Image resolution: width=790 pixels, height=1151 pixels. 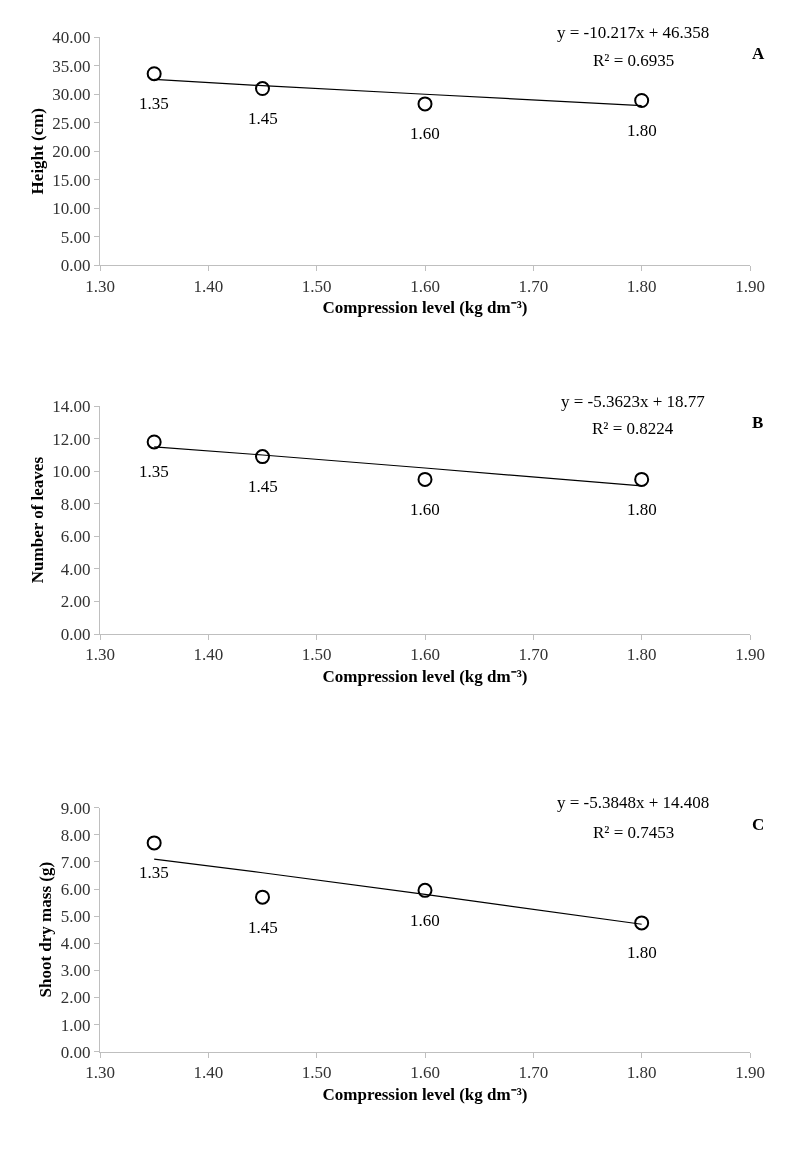 I want to click on annotation: y = -5.3848x + 14.408, so click(x=633, y=802).